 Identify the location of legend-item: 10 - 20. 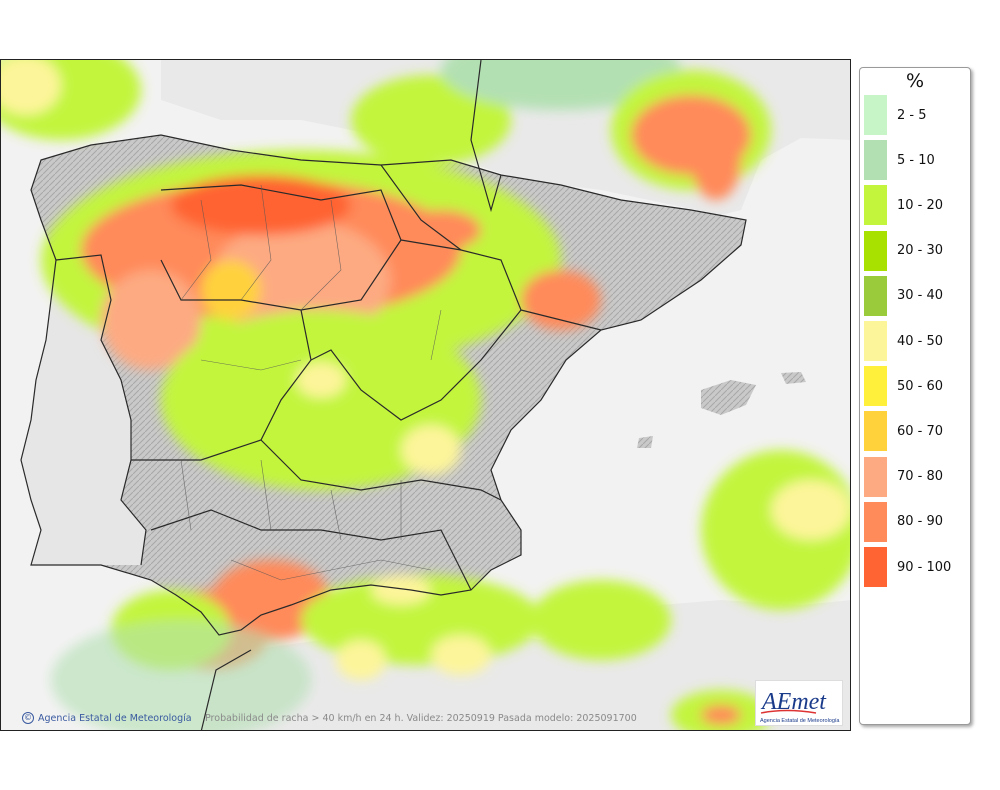
(904, 205).